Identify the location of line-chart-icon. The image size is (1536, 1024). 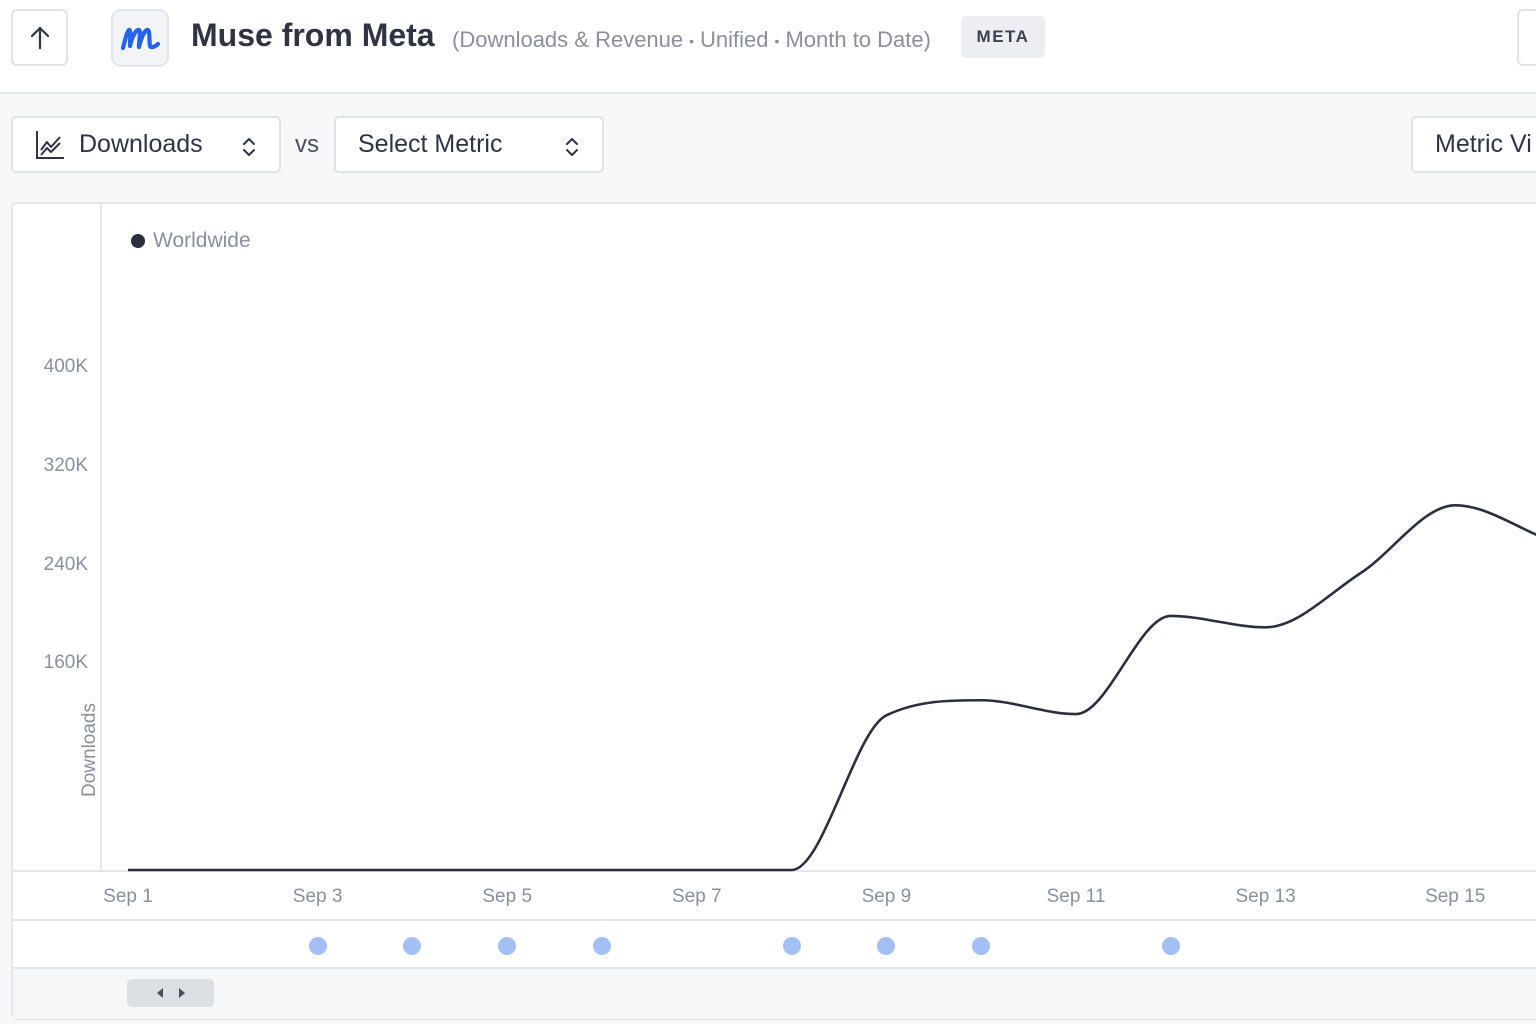
(50, 144).